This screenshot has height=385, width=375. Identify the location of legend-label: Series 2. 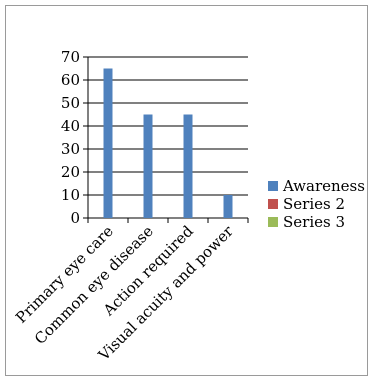
(314, 204).